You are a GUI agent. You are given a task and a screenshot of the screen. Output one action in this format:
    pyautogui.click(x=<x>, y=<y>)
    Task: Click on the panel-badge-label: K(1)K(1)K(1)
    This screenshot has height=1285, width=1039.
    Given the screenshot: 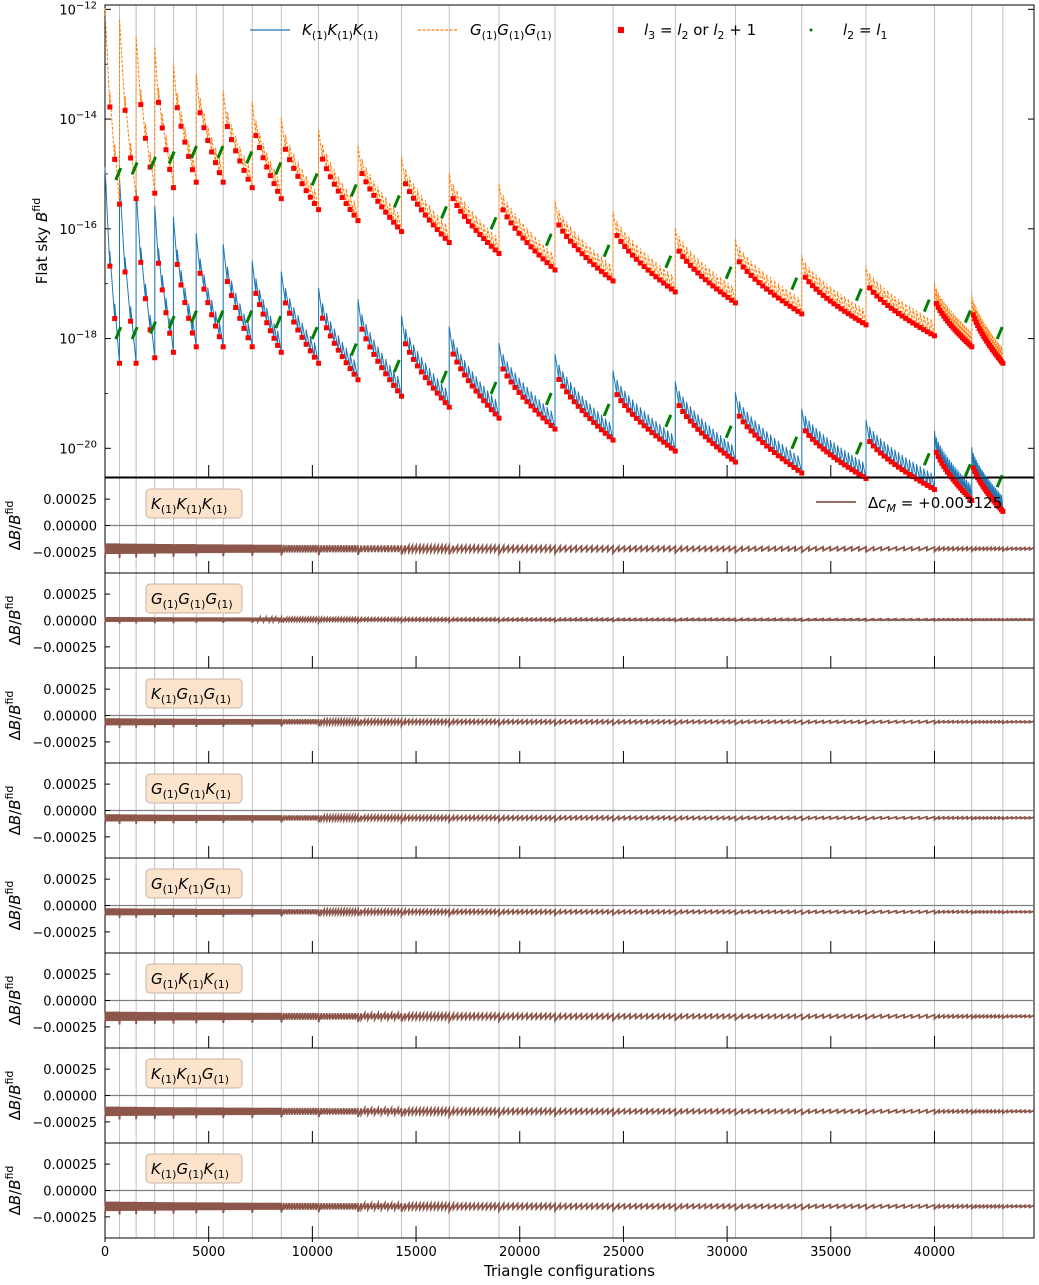 What is the action you would take?
    pyautogui.click(x=189, y=505)
    